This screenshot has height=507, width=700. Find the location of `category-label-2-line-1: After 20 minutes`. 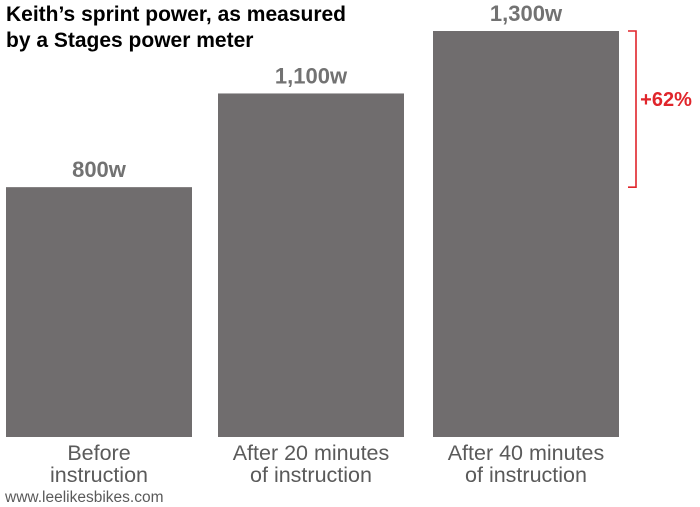

category-label-2-line-1: After 20 minutes is located at coordinates (311, 453).